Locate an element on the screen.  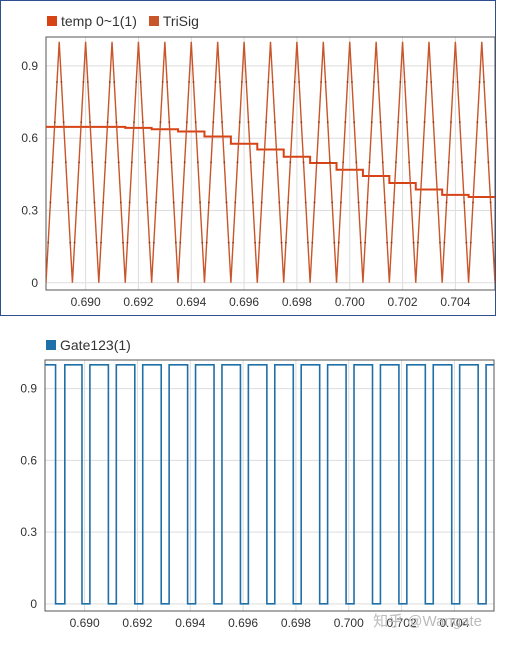
series-temp-line is located at coordinates (270, 161).